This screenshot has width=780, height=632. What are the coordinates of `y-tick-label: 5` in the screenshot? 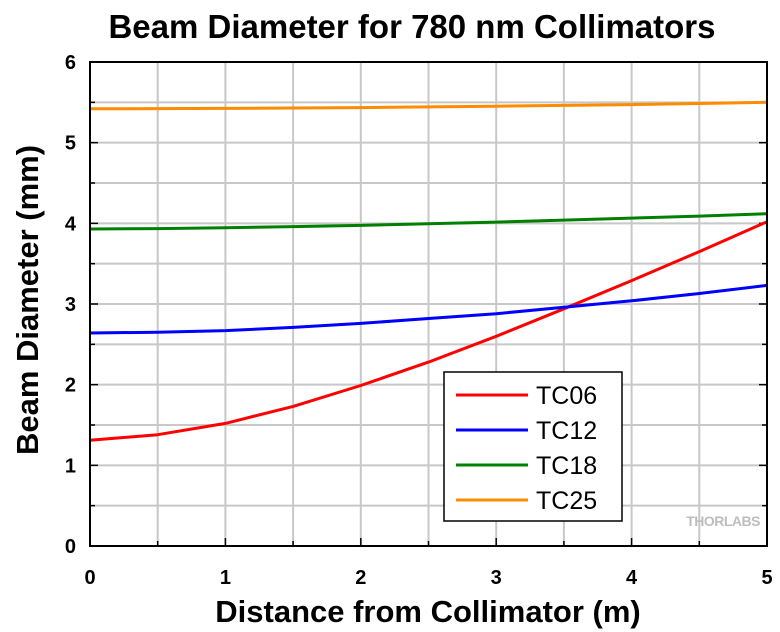 It's located at (70, 144).